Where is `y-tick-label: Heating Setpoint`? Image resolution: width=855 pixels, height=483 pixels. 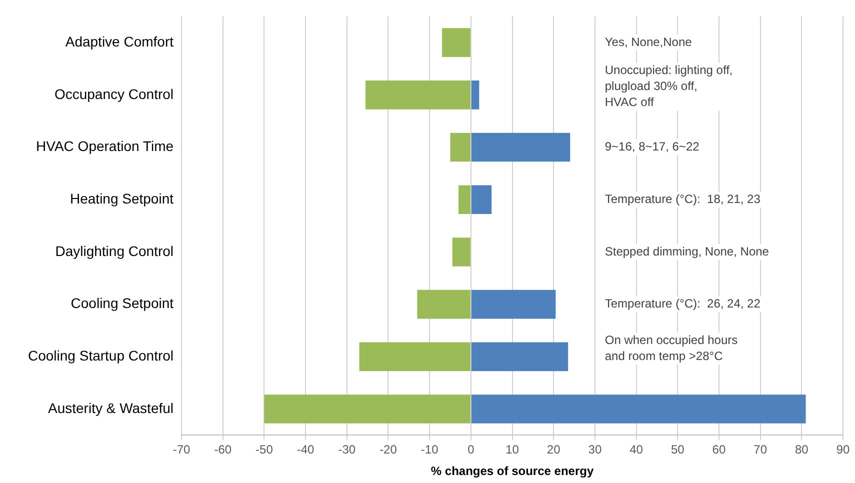 y-tick-label: Heating Setpoint is located at coordinates (122, 198).